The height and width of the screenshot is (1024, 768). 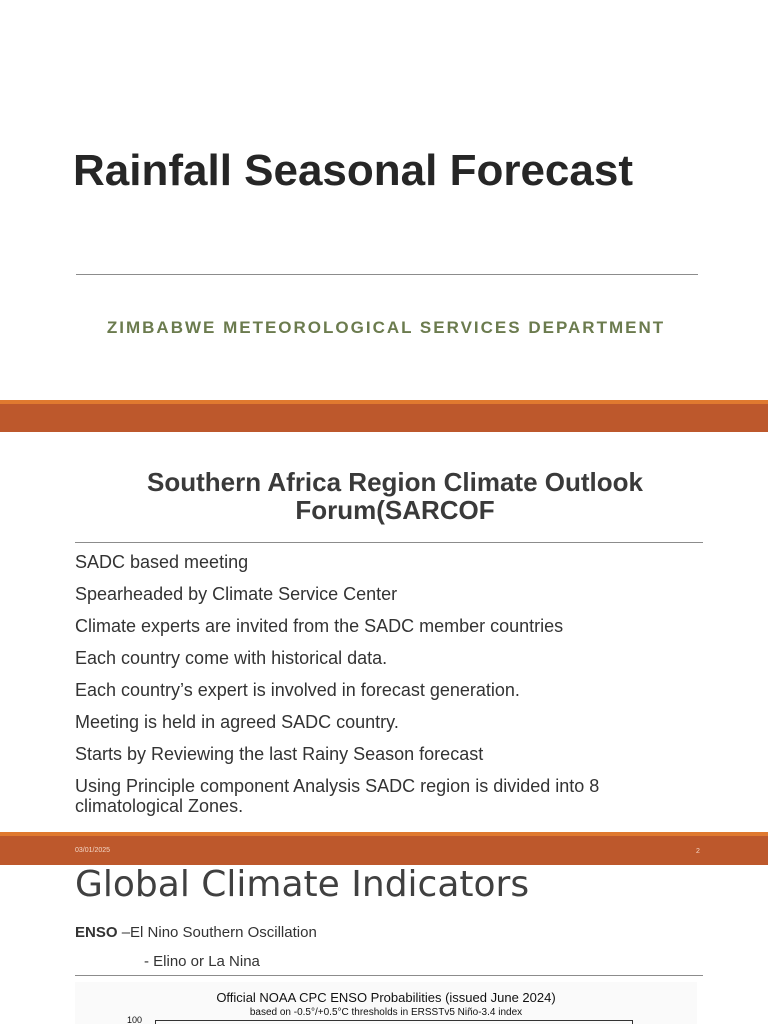 I want to click on figure-frame, so click(x=394, y=1022).